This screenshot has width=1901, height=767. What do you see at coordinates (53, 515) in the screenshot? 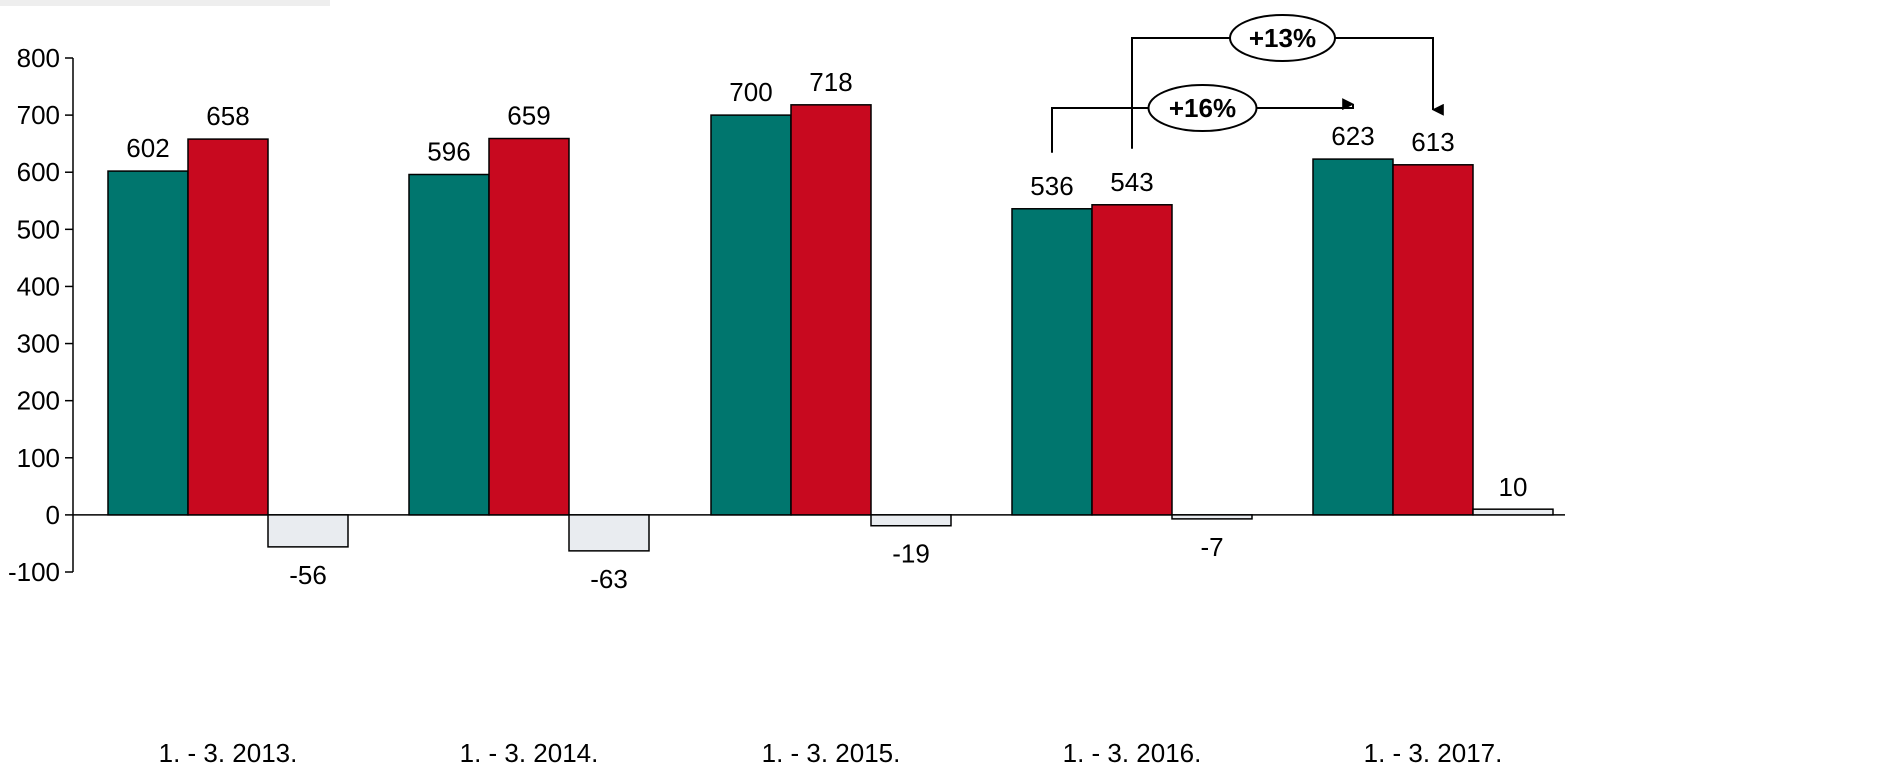
I see `y-tick-label: 0` at bounding box center [53, 515].